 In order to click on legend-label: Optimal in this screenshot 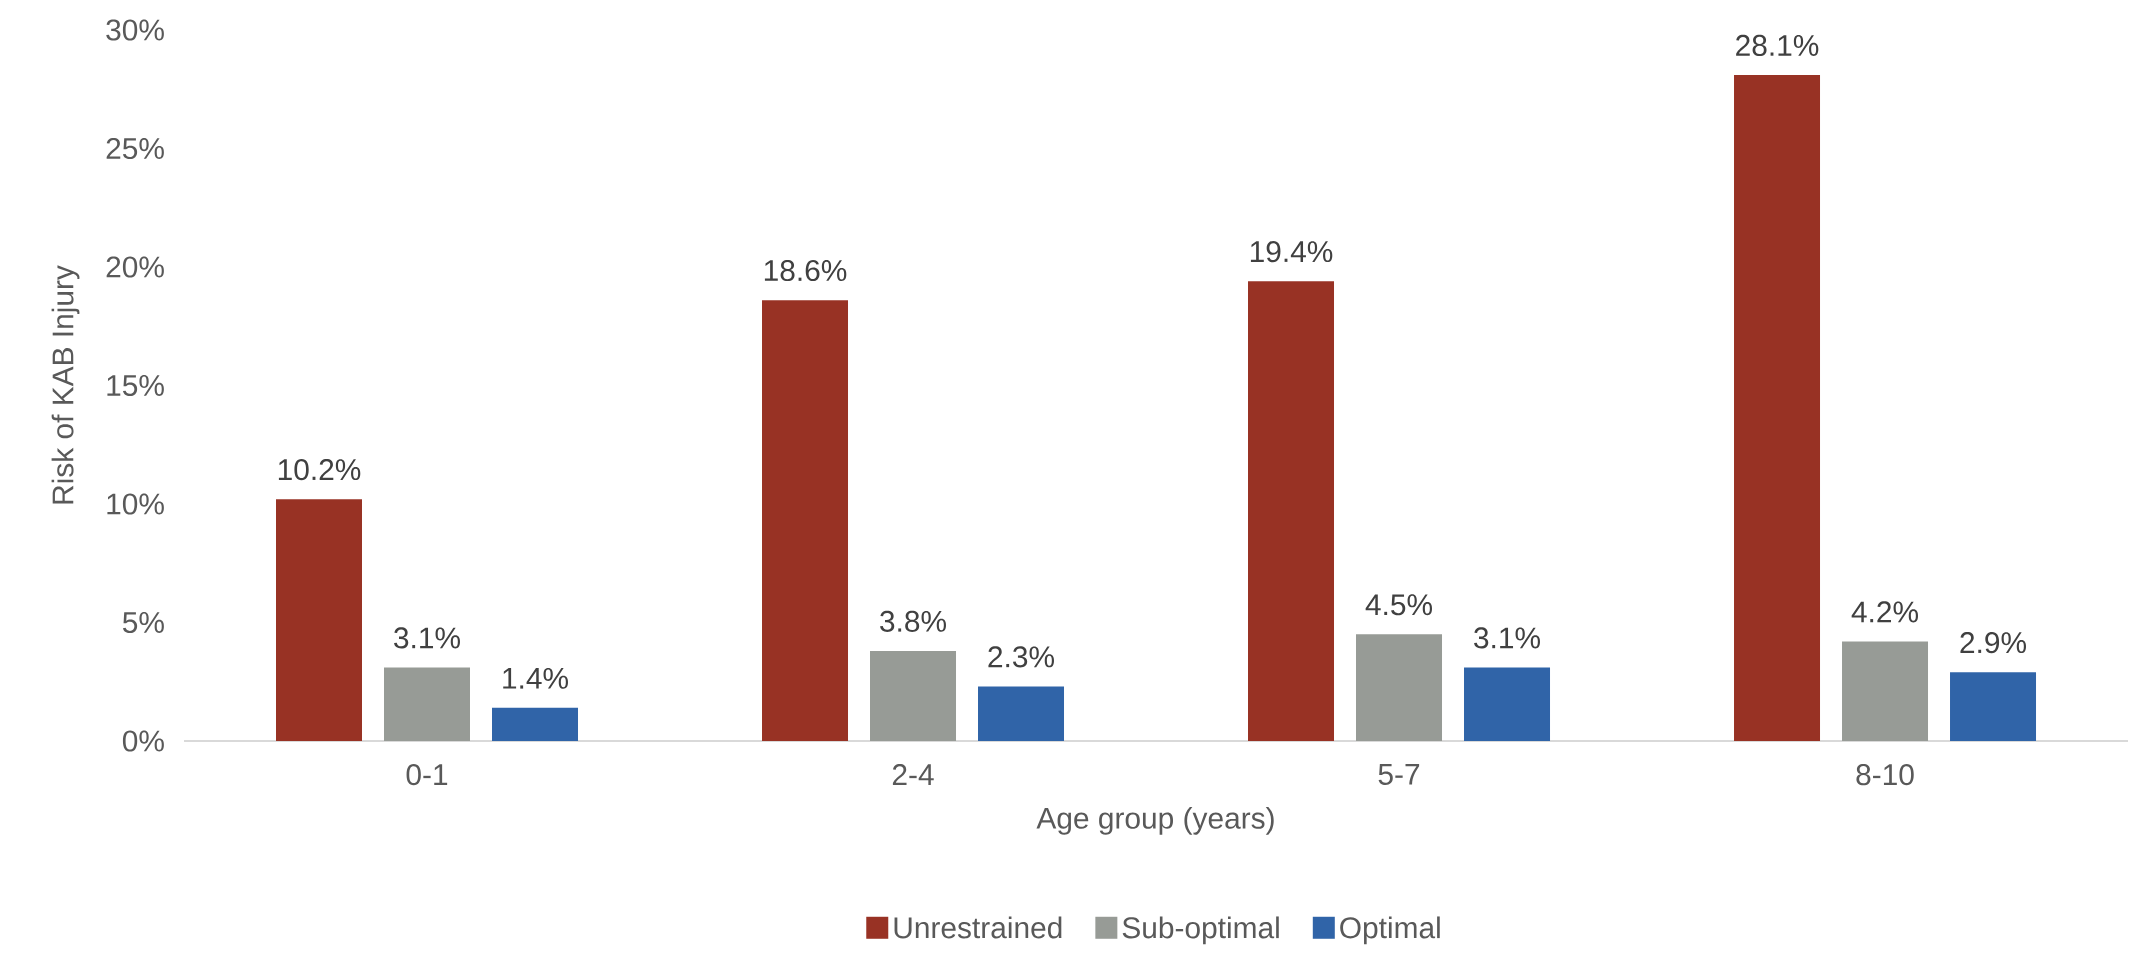, I will do `click(1390, 930)`.